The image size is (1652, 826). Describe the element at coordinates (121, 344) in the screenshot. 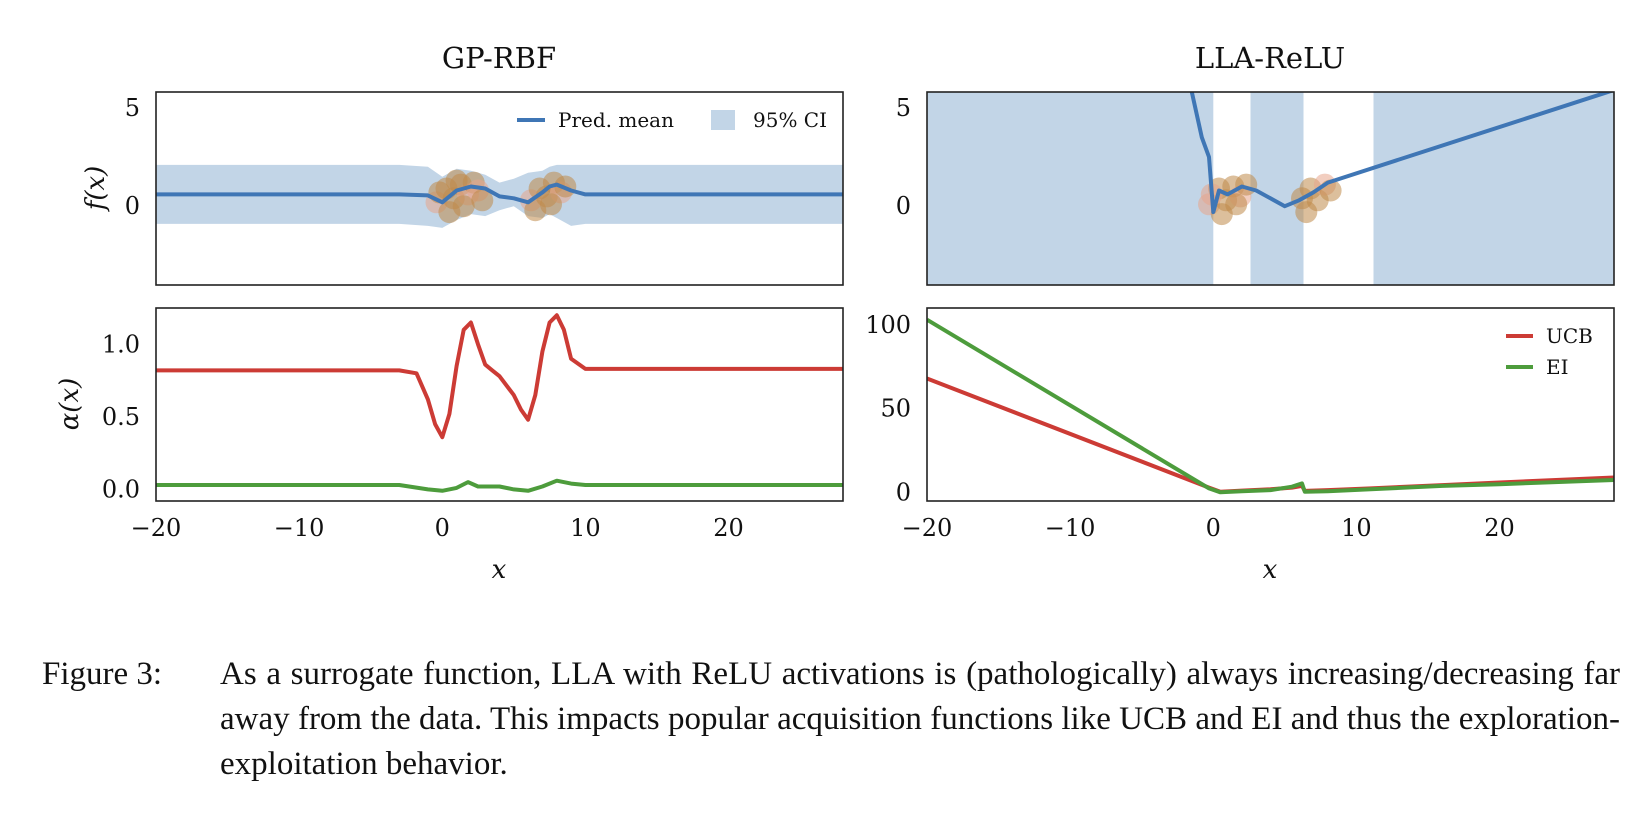

I see `y-tick-label: 1.0` at that location.